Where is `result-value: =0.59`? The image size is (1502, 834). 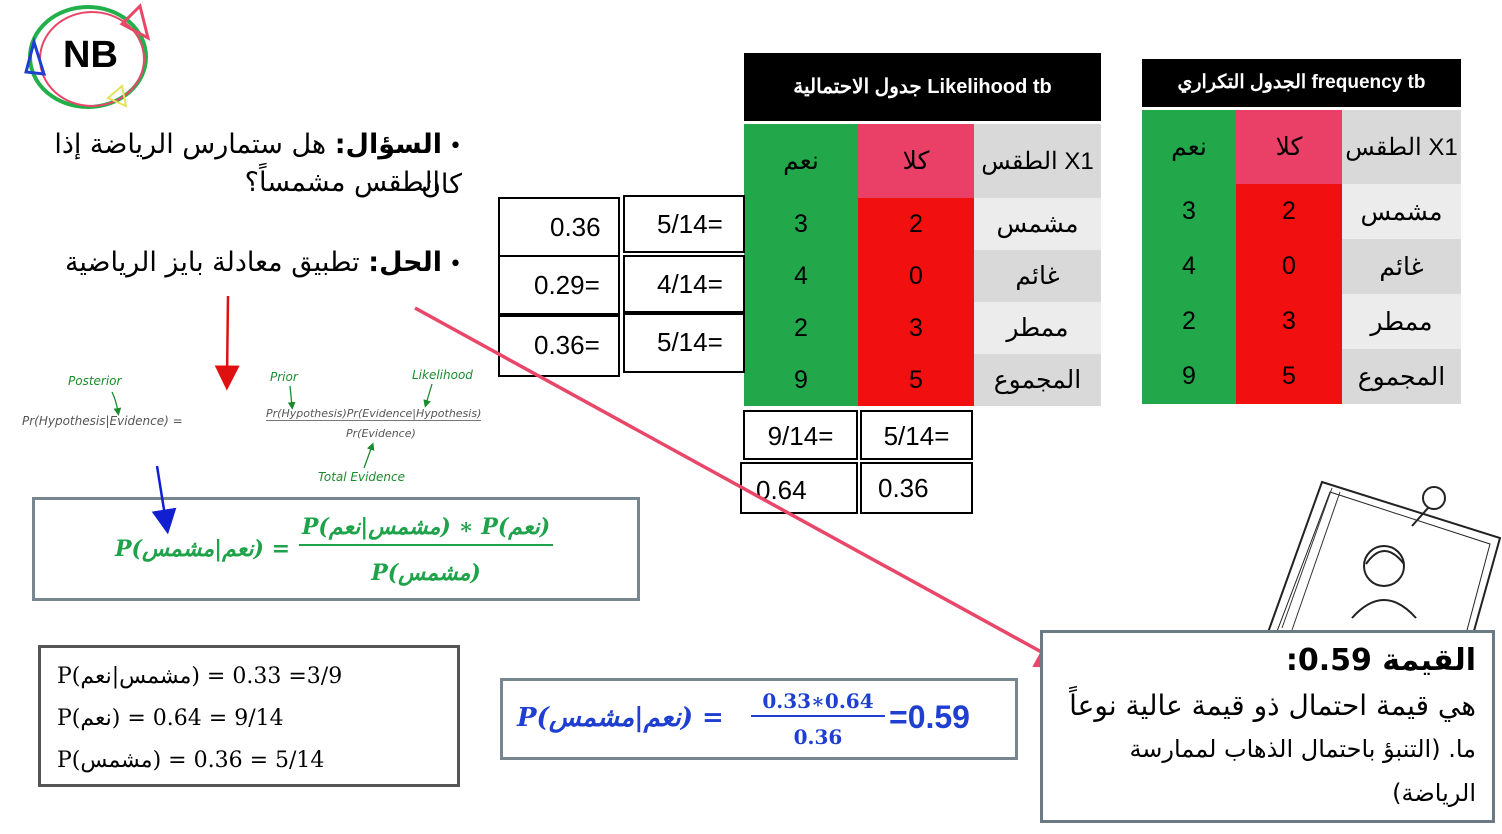
result-value: =0.59 is located at coordinates (929, 717).